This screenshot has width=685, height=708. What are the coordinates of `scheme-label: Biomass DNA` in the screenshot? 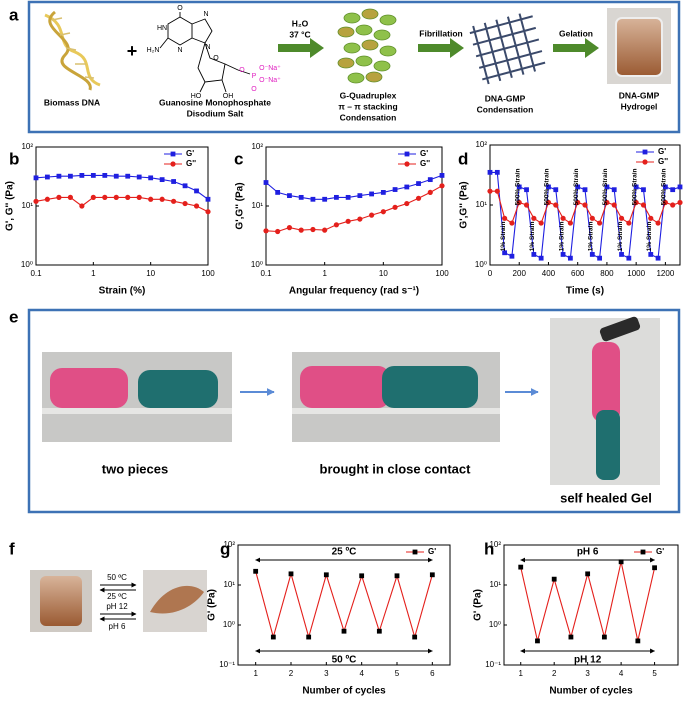 It's located at (72, 102).